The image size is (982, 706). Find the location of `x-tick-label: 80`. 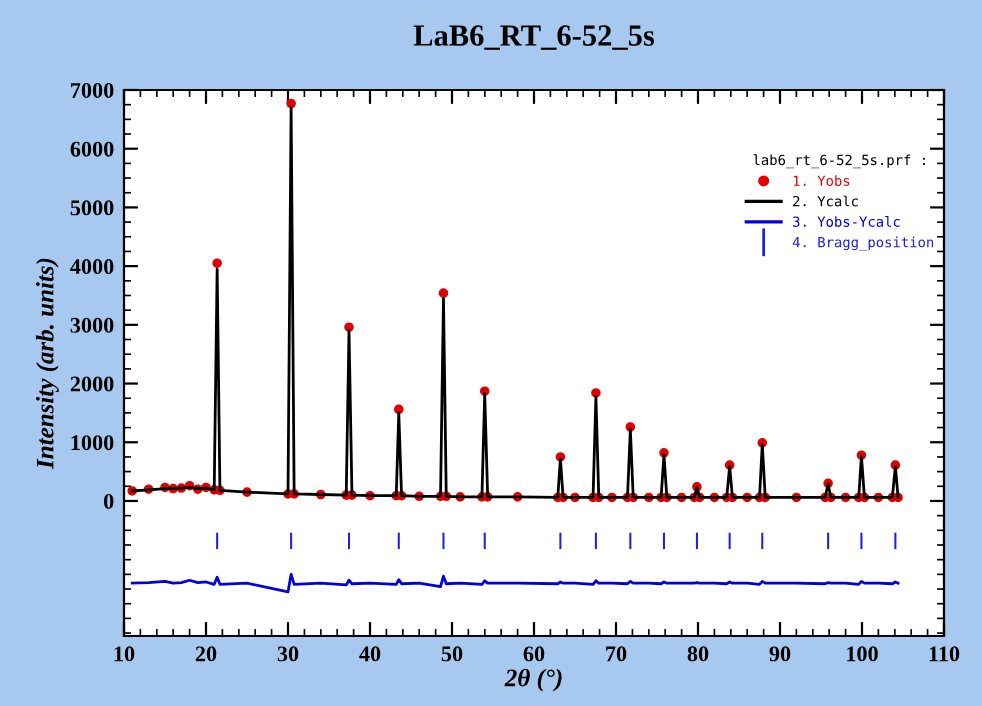

x-tick-label: 80 is located at coordinates (698, 654).